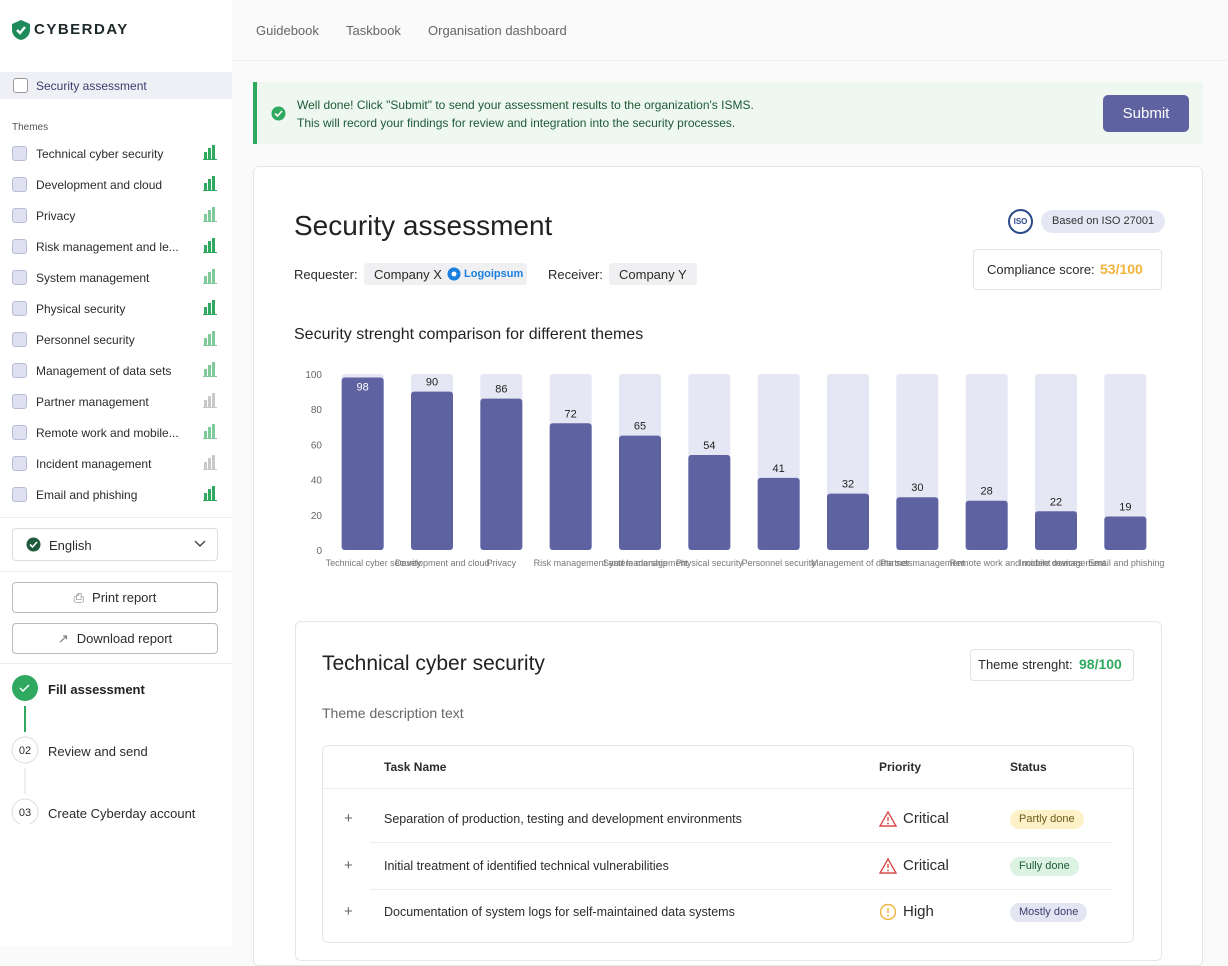 The height and width of the screenshot is (966, 1228). Describe the element at coordinates (1056, 502) in the screenshot. I see `value-label: 22` at that location.